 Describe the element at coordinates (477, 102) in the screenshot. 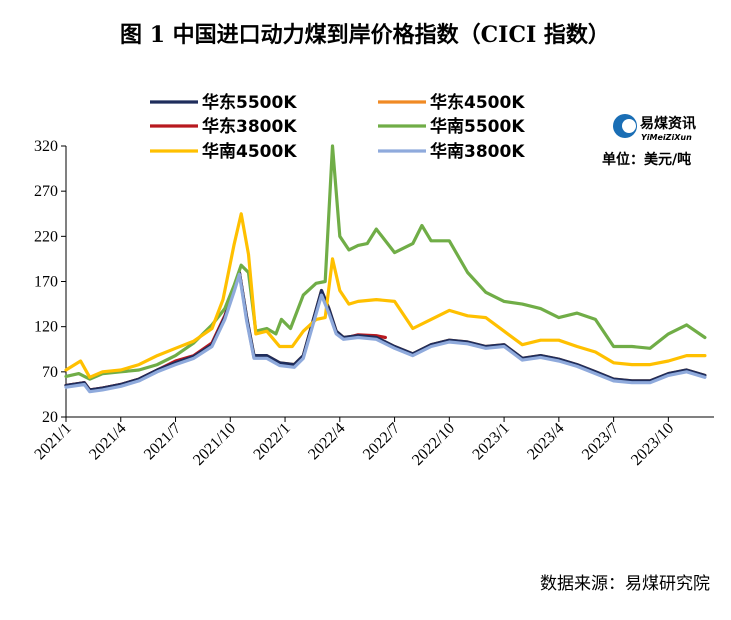

I see `legend-label: 华东4500K` at that location.